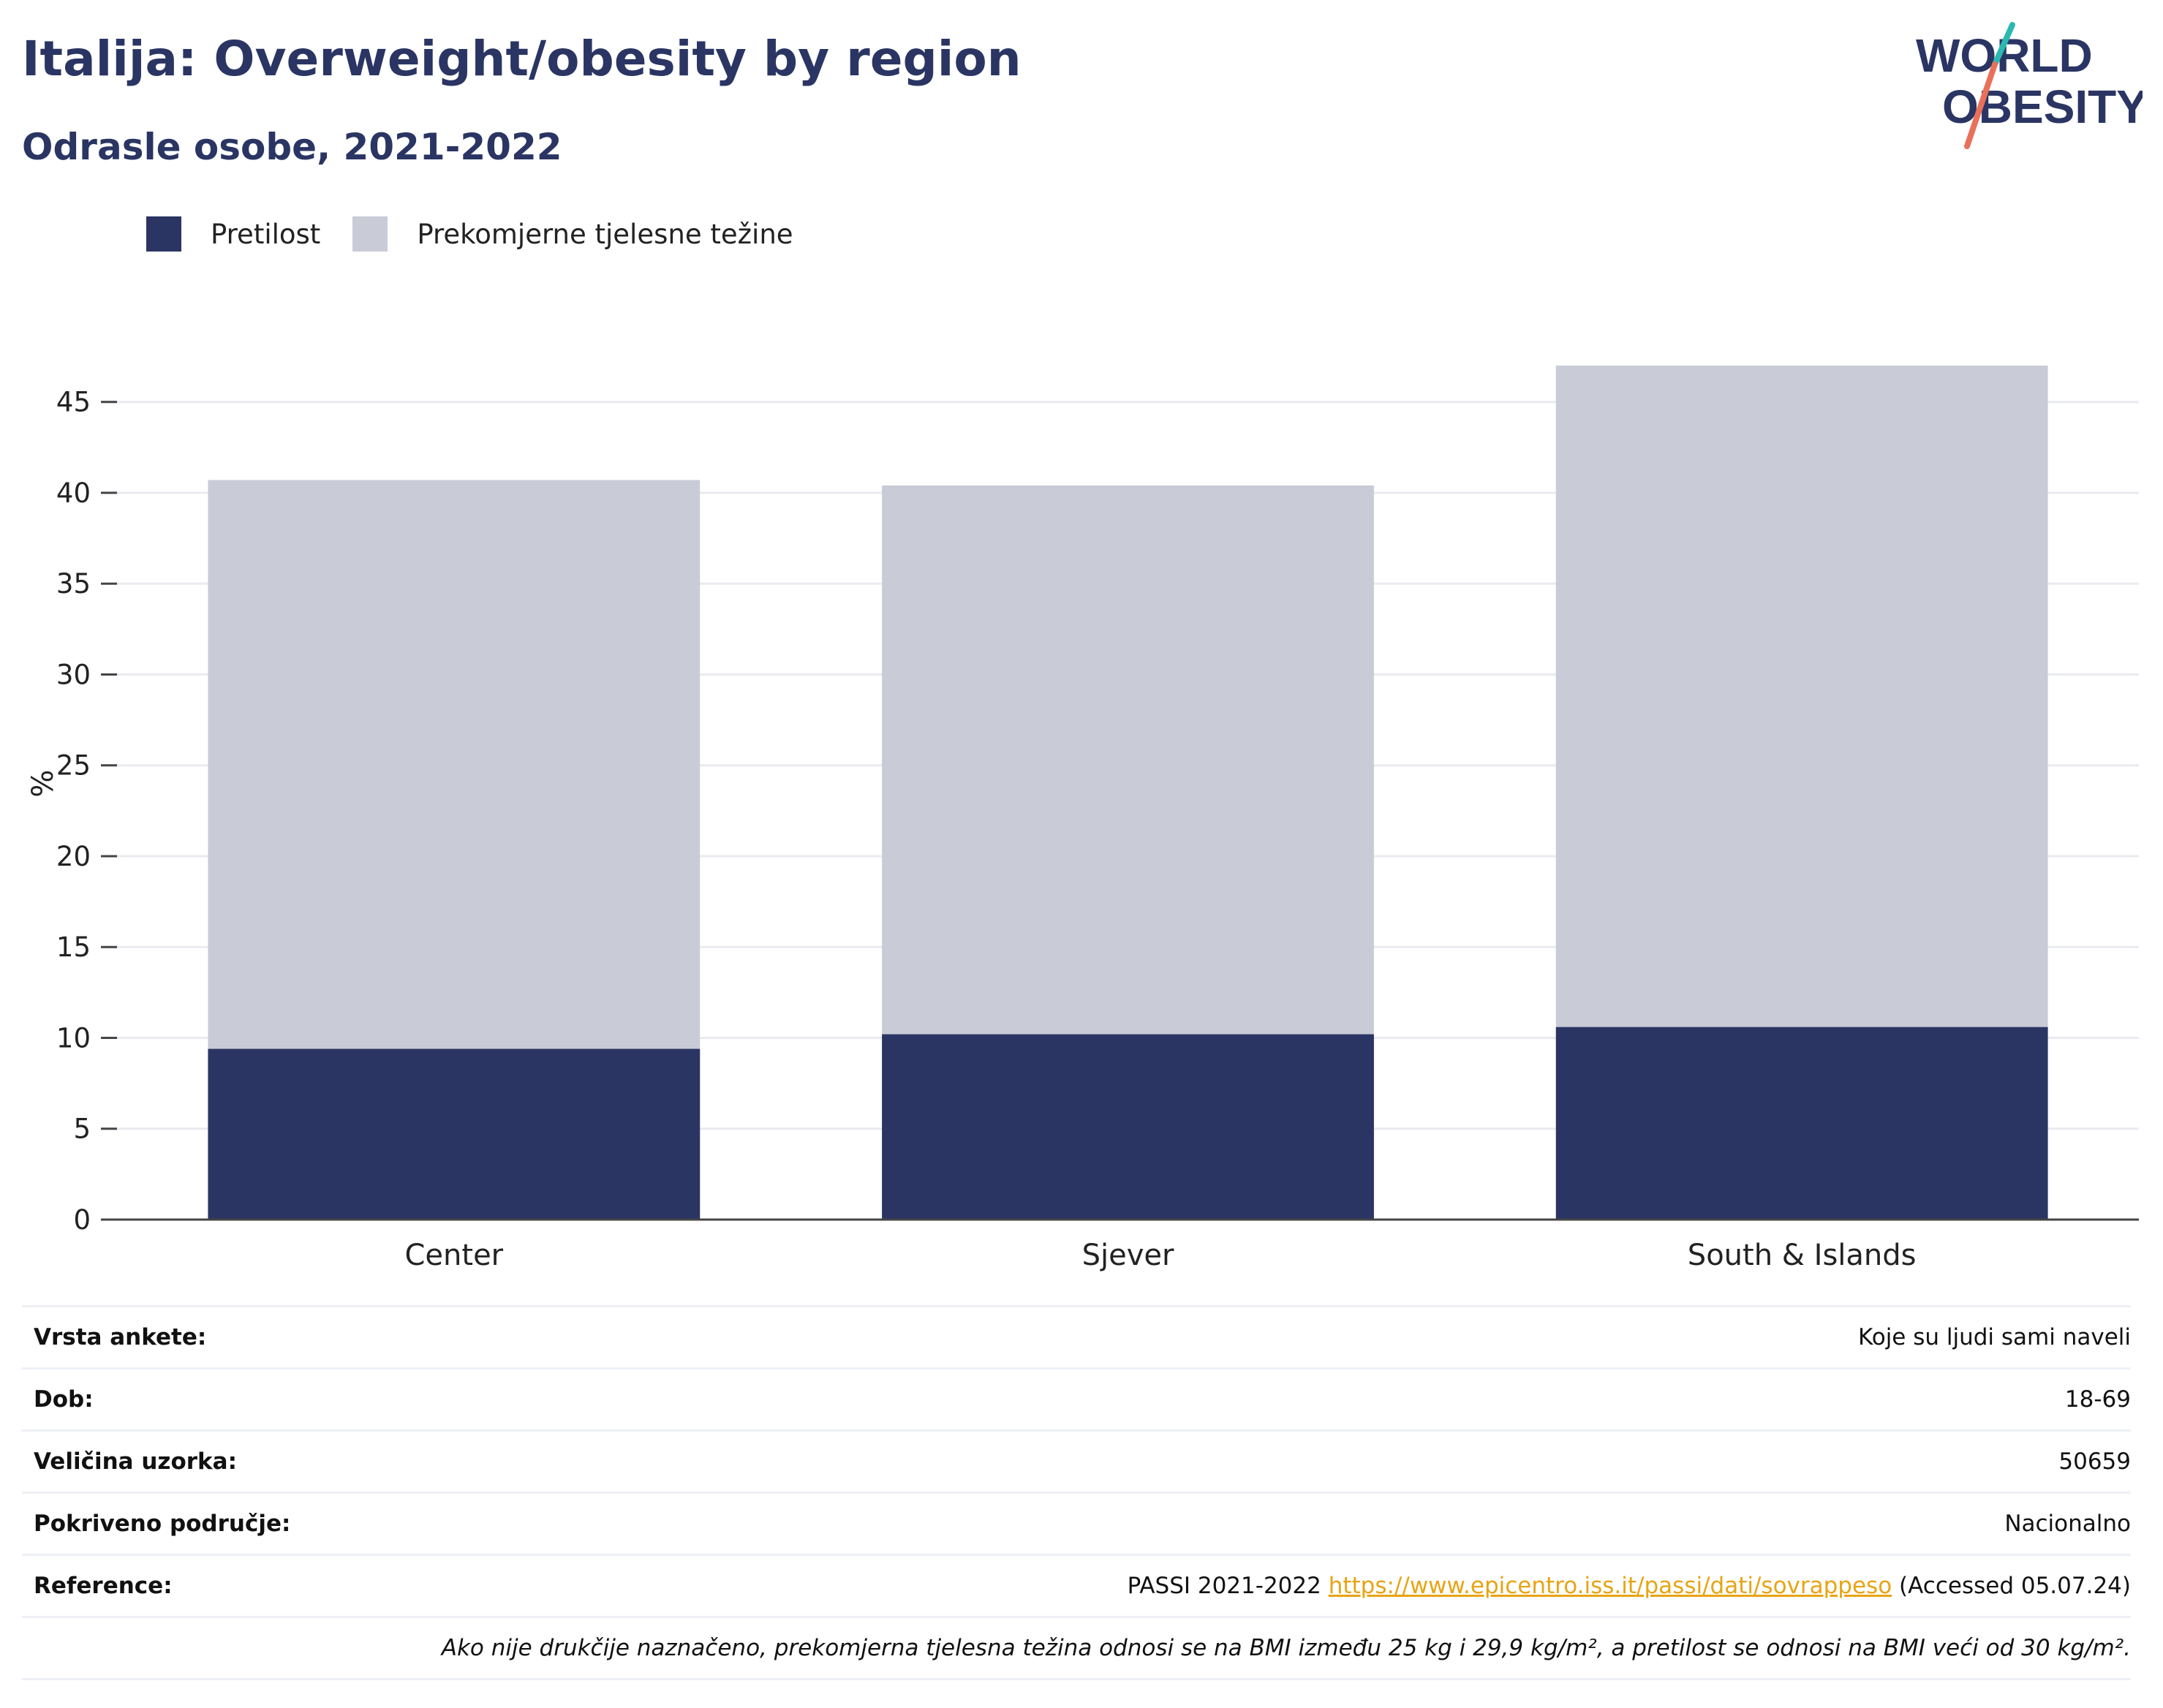  I want to click on info-value: 18-69, so click(2097, 1399).